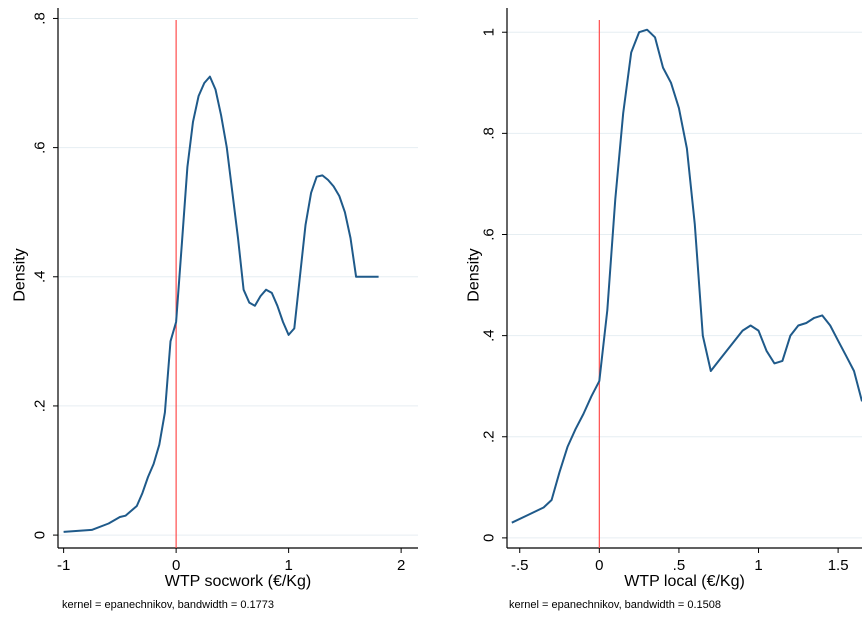 This screenshot has height=619, width=862. What do you see at coordinates (176, 565) in the screenshot?
I see `left-xtick-label: 0` at bounding box center [176, 565].